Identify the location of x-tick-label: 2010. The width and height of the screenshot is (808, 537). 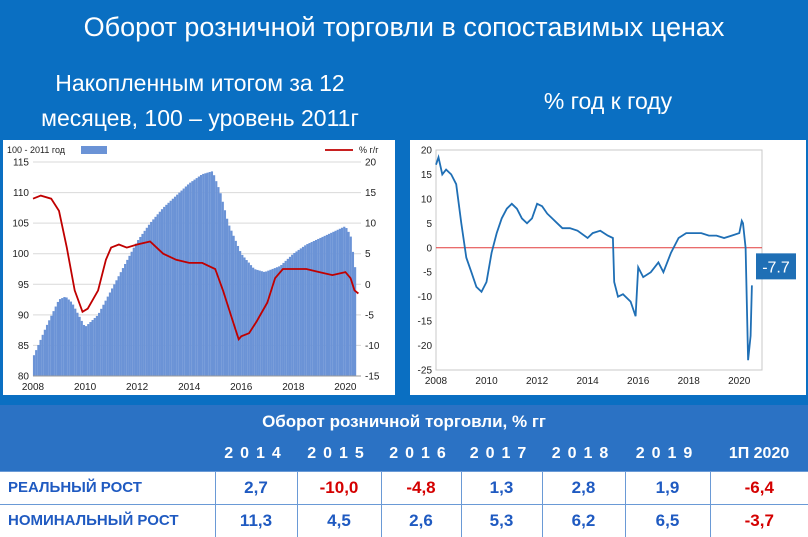
(486, 381).